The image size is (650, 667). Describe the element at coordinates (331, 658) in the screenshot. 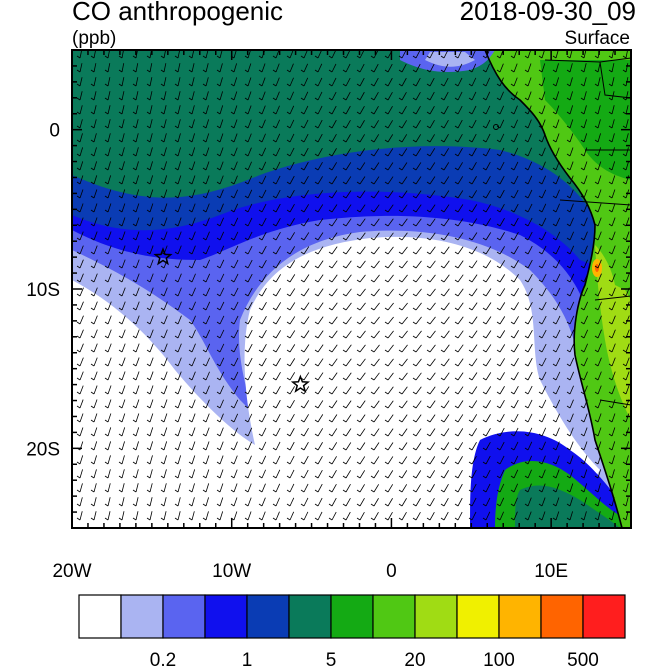

I see `colorbar-label: 5` at that location.